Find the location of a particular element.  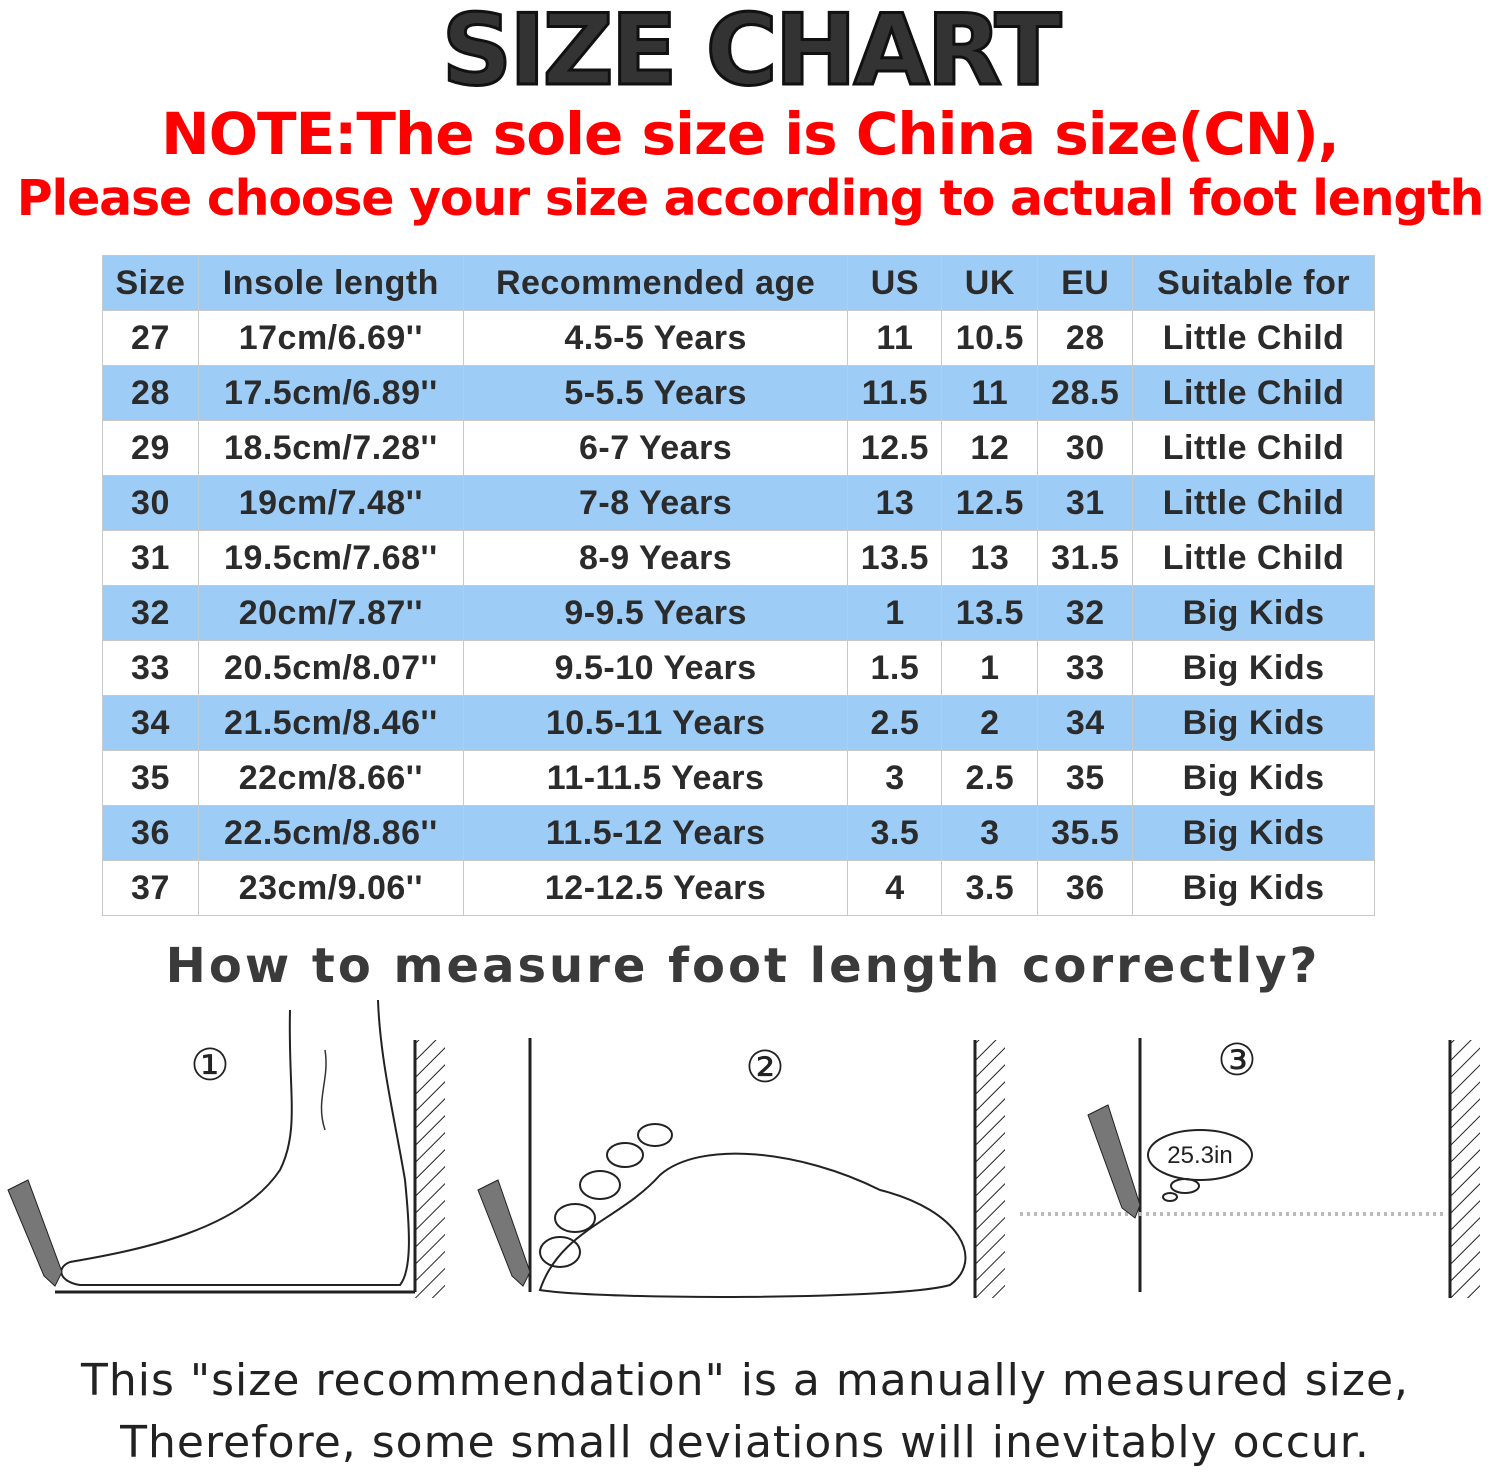

measure-value: 25.3in is located at coordinates (1199, 1155).